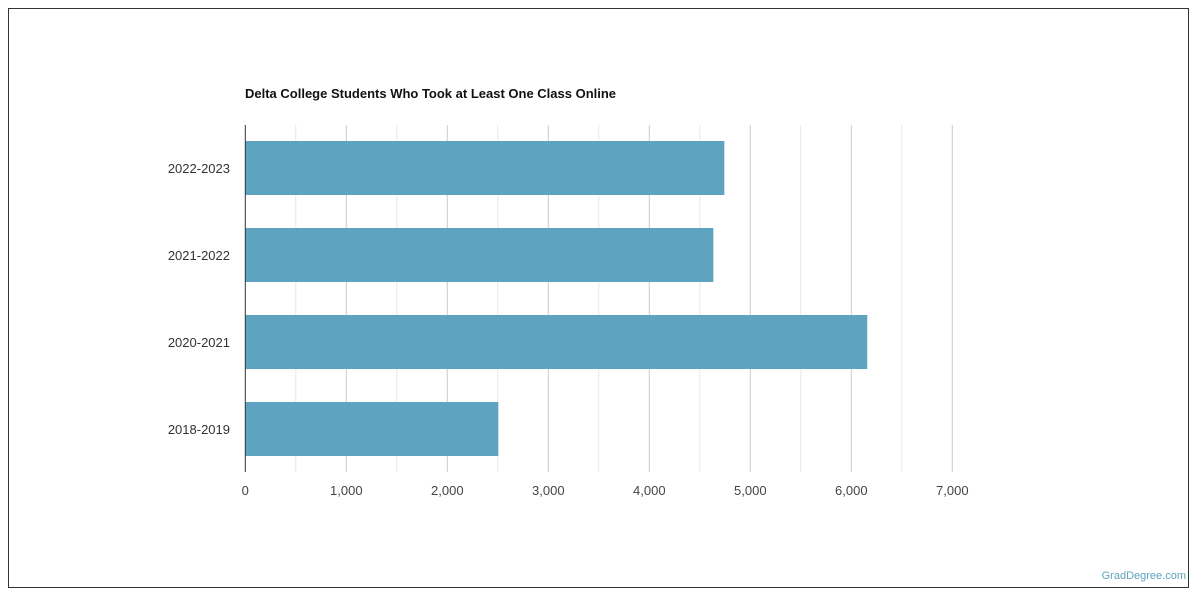  I want to click on x-tick-label: 2,000, so click(447, 490).